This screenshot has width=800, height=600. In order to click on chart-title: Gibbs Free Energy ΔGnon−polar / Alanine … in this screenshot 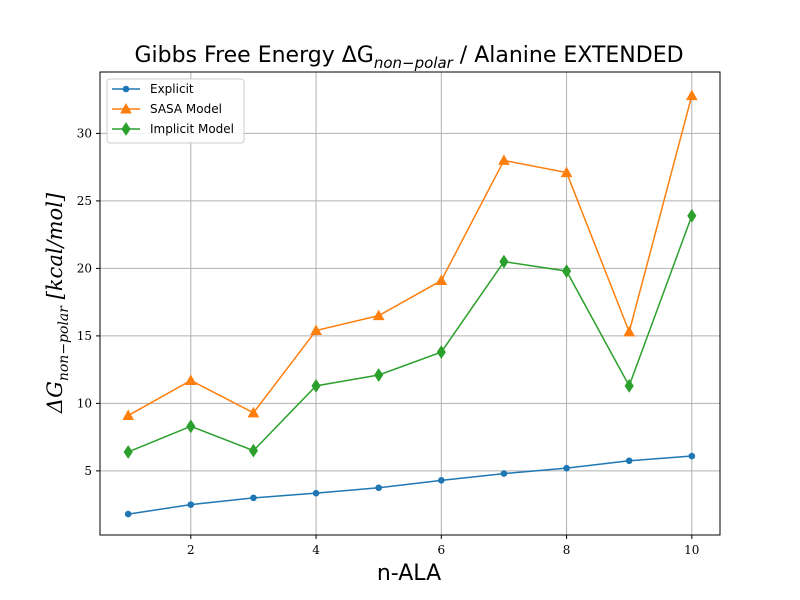, I will do `click(408, 57)`.